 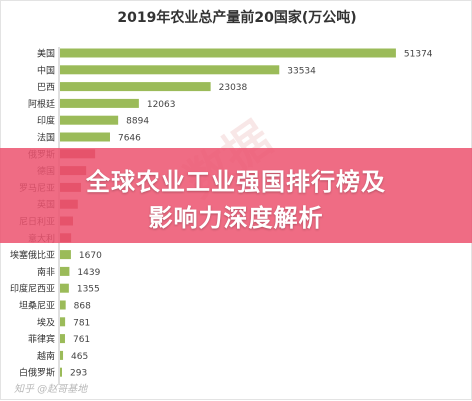 What do you see at coordinates (233, 88) in the screenshot?
I see `data-label-2: 23038` at bounding box center [233, 88].